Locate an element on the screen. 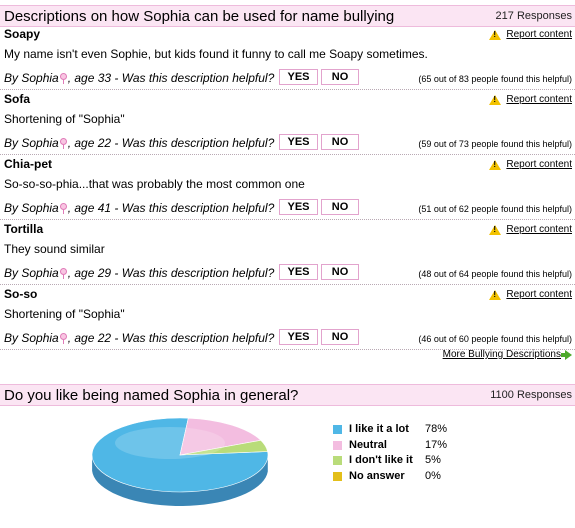  legend-label: I don't like it is located at coordinates (381, 460).